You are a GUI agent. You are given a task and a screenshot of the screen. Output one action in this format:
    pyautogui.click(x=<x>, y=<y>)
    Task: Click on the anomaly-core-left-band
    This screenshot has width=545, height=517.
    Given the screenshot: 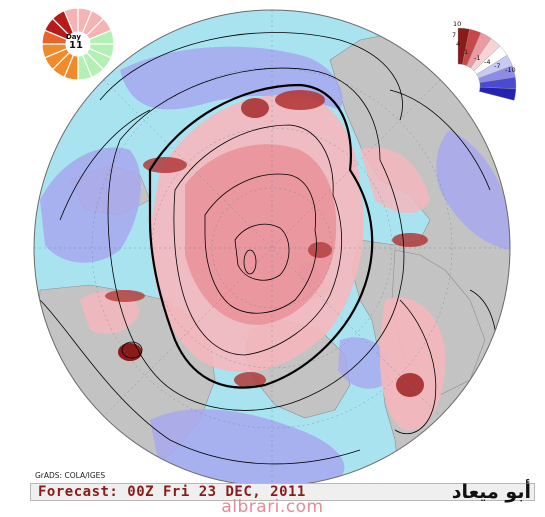 What is the action you would take?
    pyautogui.click(x=125, y=296)
    